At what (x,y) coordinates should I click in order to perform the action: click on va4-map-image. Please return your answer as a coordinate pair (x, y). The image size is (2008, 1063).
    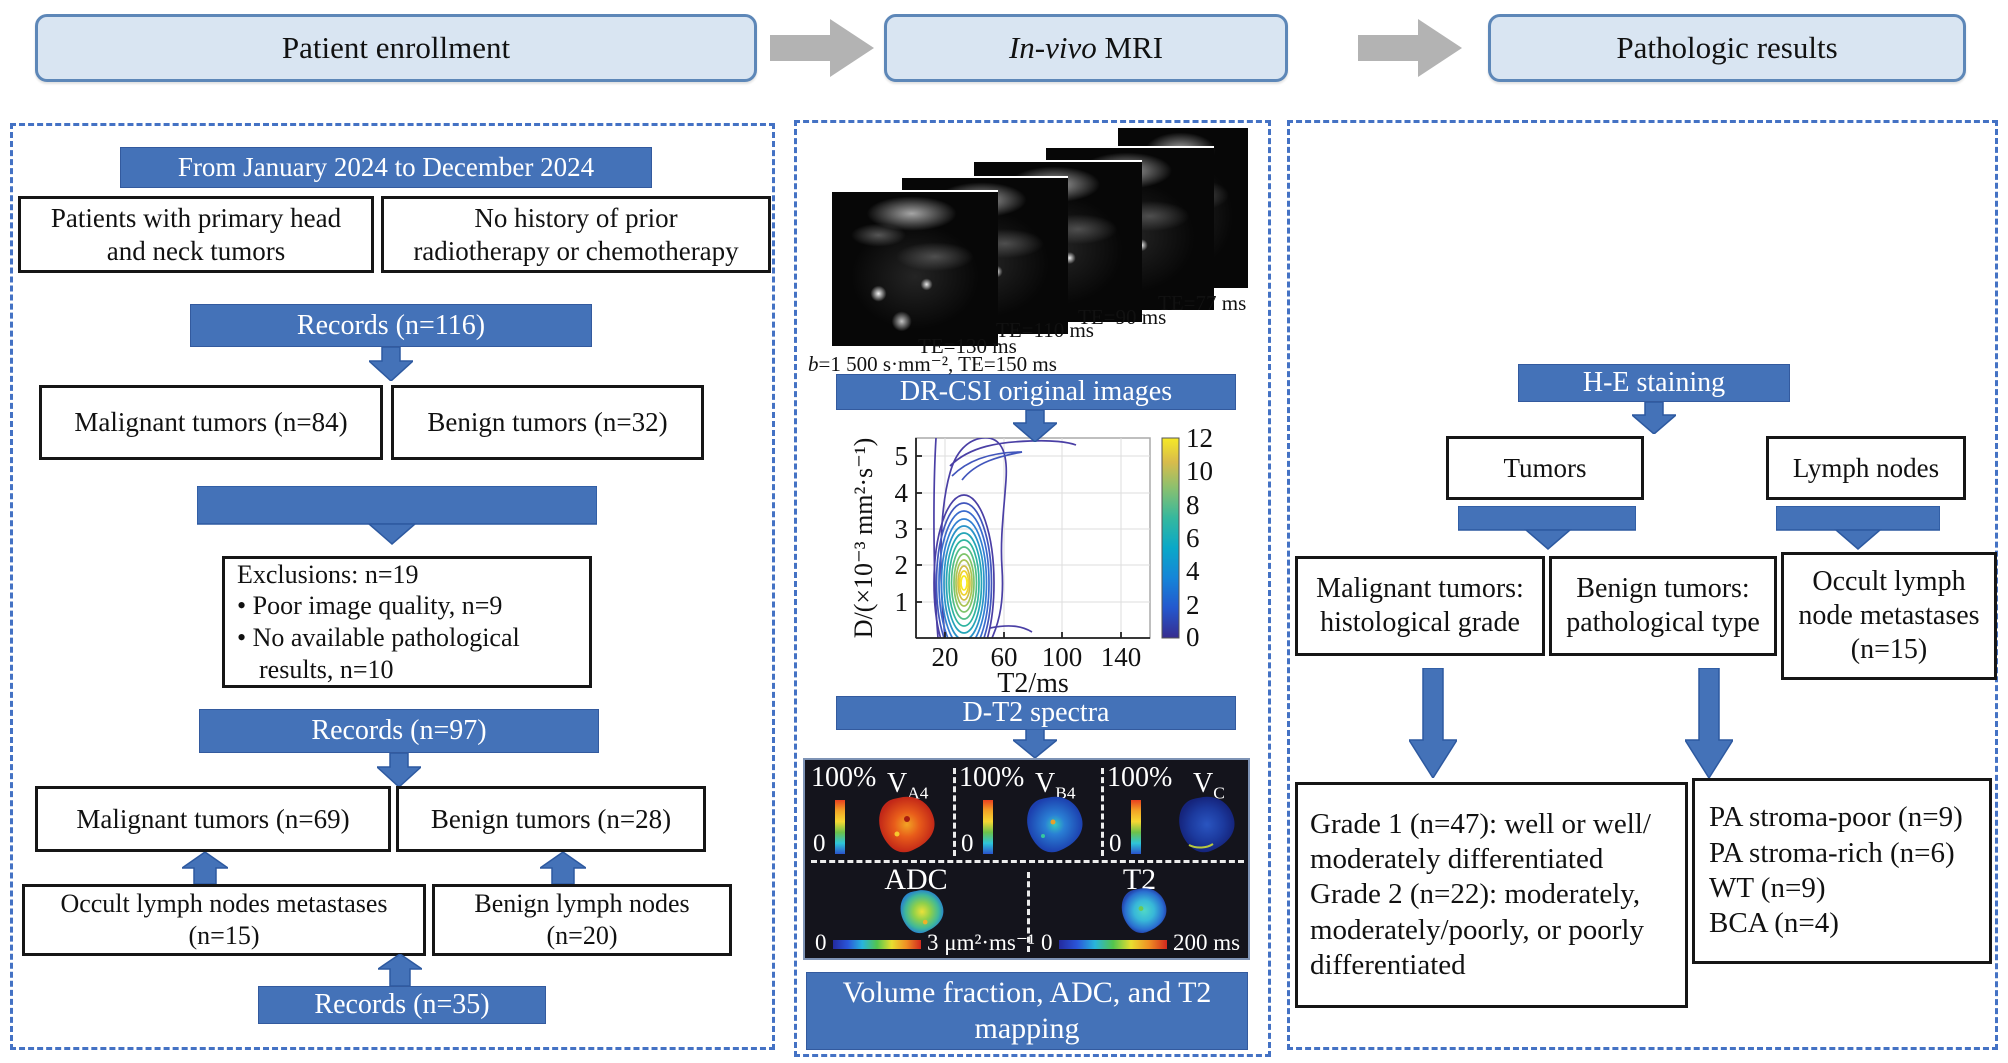
    Looking at the image, I should click on (907, 824).